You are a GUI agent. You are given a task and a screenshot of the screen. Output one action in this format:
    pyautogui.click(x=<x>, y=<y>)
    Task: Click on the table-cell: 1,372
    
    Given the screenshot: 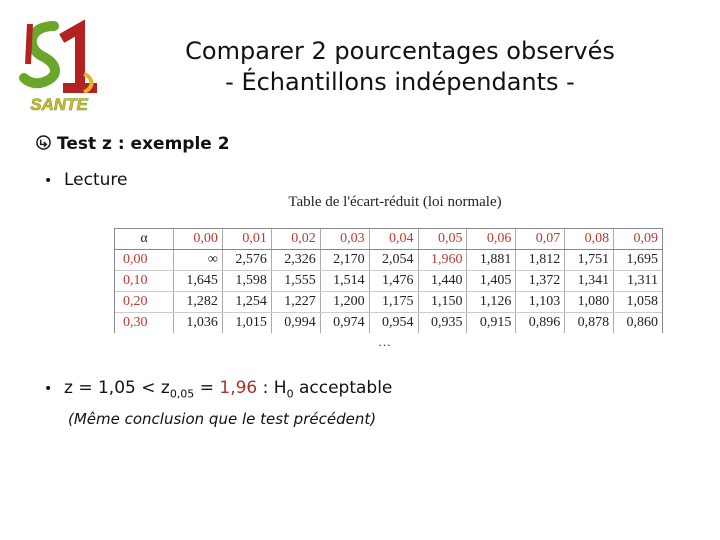 What is the action you would take?
    pyautogui.click(x=540, y=281)
    